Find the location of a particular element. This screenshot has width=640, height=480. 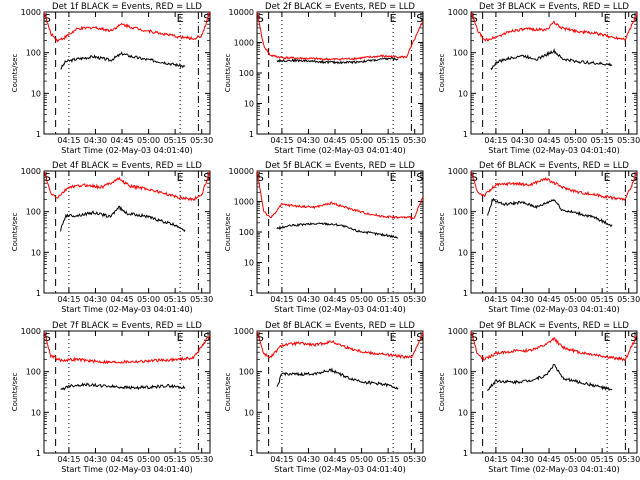

chart-title: Det 5f BLACK = Events, RED = LLD is located at coordinates (340, 166).